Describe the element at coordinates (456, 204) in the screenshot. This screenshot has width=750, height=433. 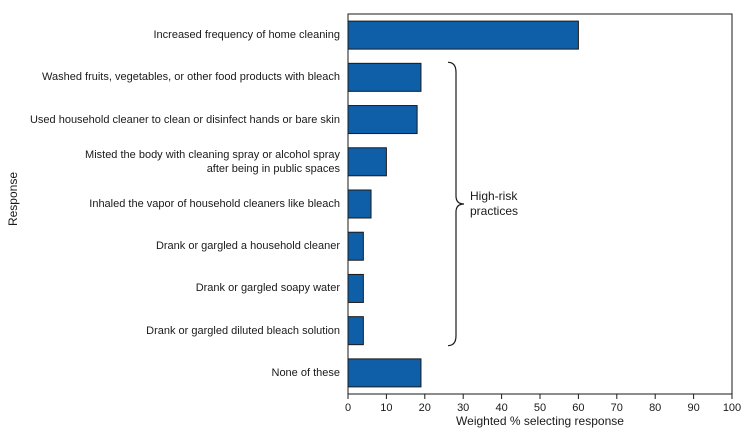
I see `brace-icon` at that location.